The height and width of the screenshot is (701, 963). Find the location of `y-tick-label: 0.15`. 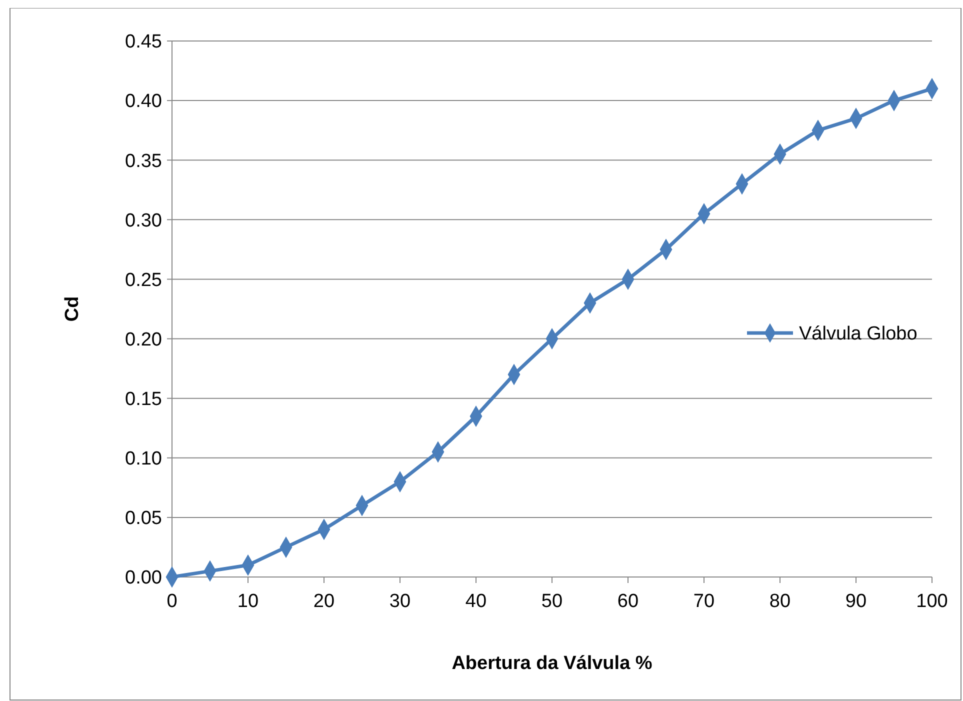

y-tick-label: 0.15 is located at coordinates (143, 399).